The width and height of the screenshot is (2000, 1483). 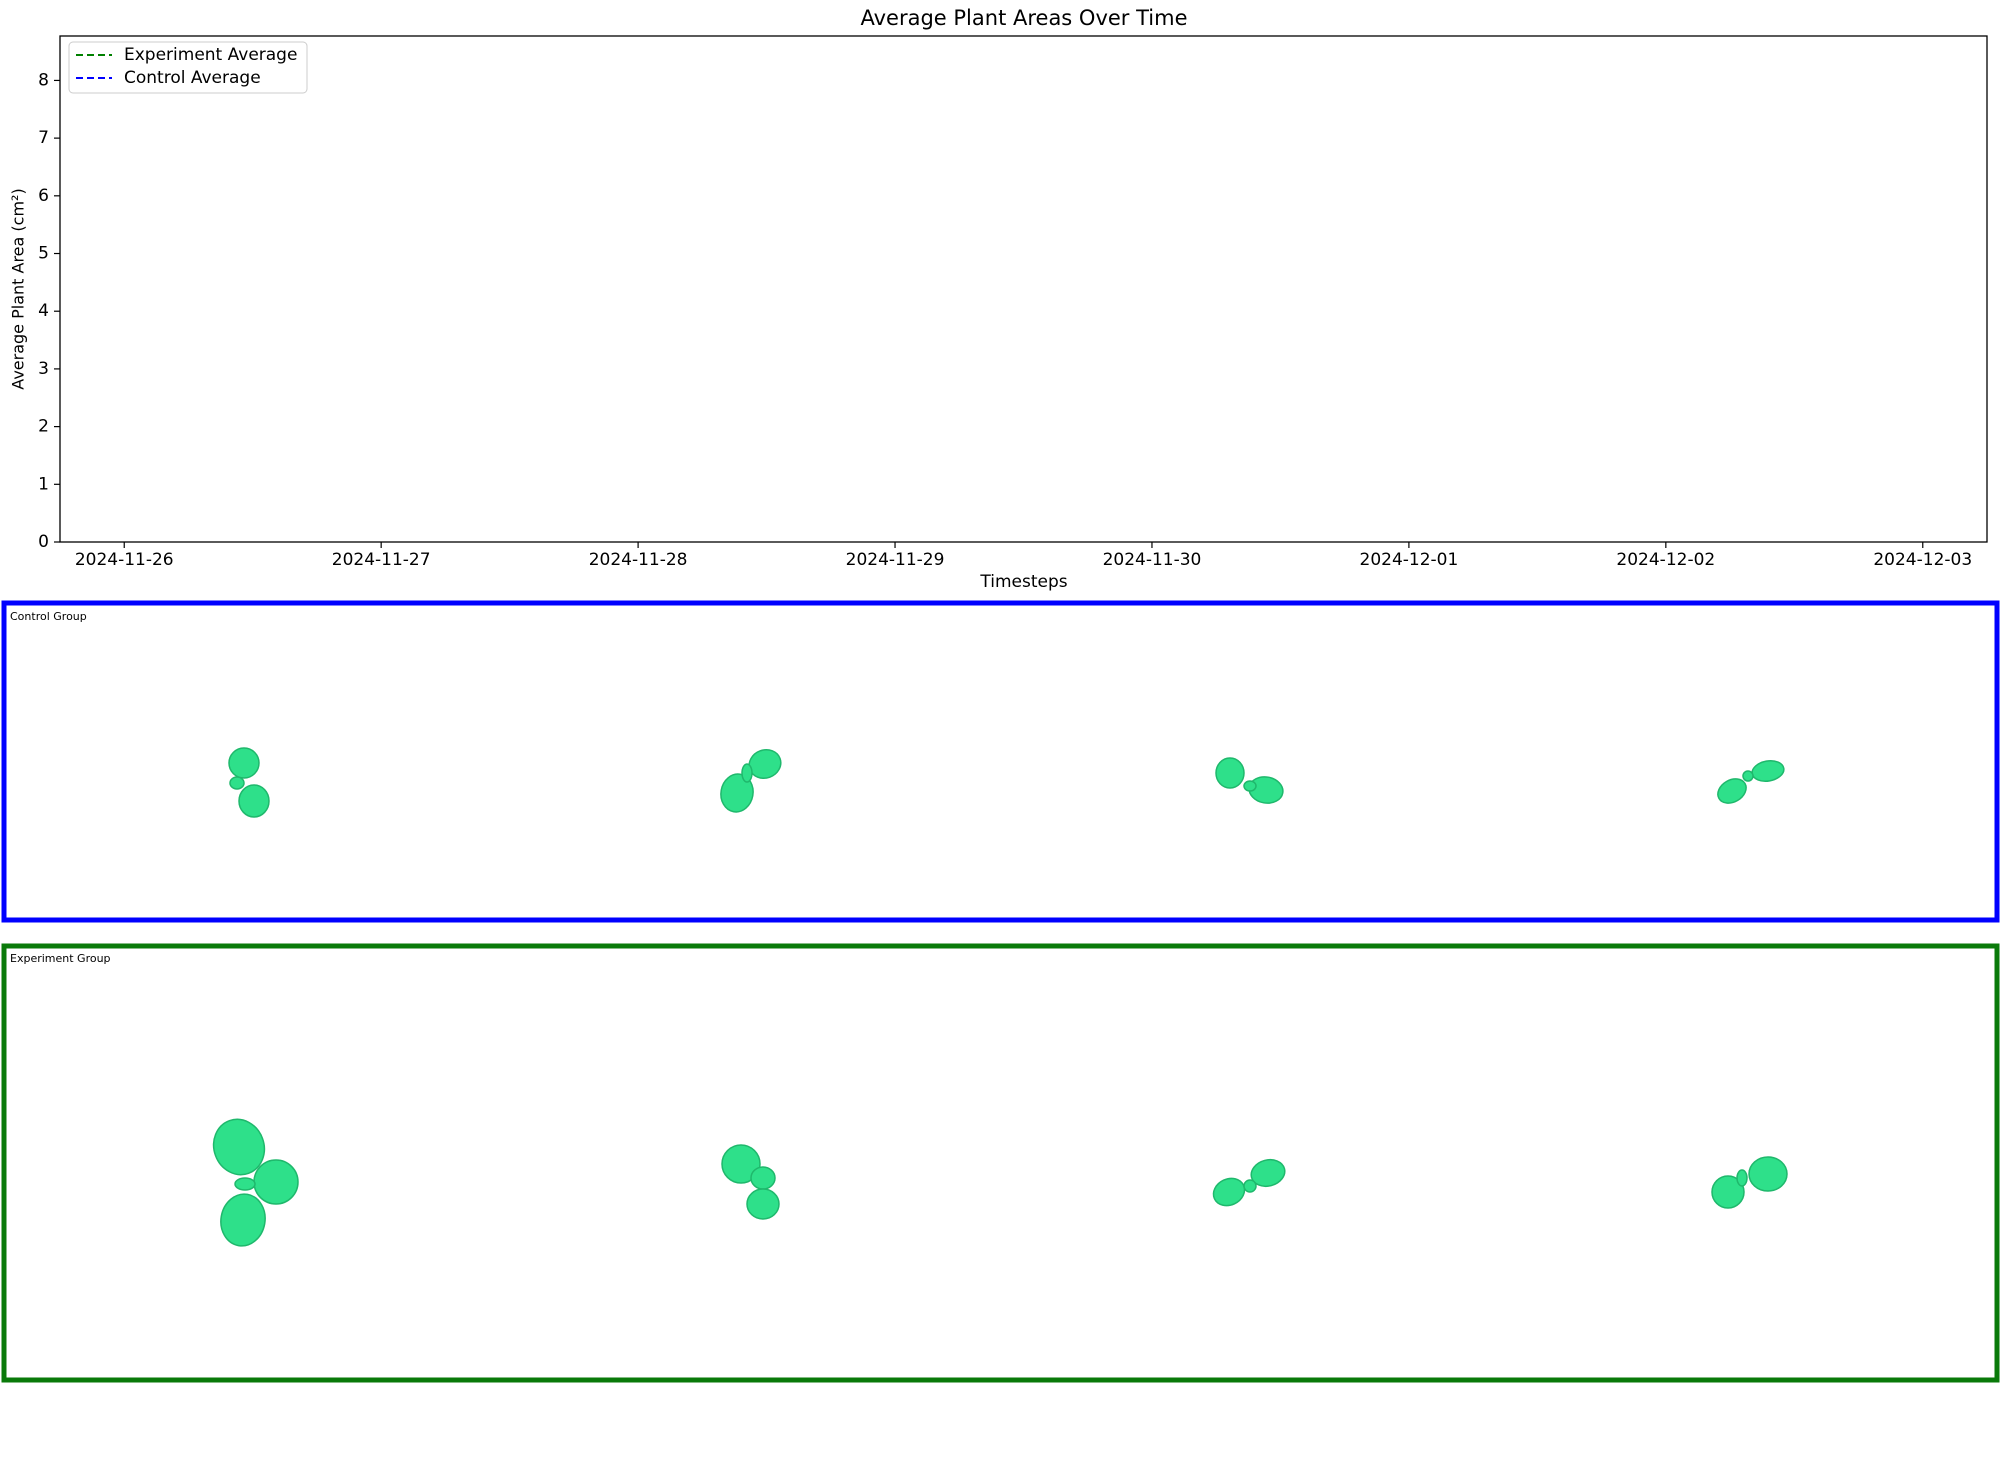 What do you see at coordinates (43, 80) in the screenshot?
I see `y-tick-label: 8` at bounding box center [43, 80].